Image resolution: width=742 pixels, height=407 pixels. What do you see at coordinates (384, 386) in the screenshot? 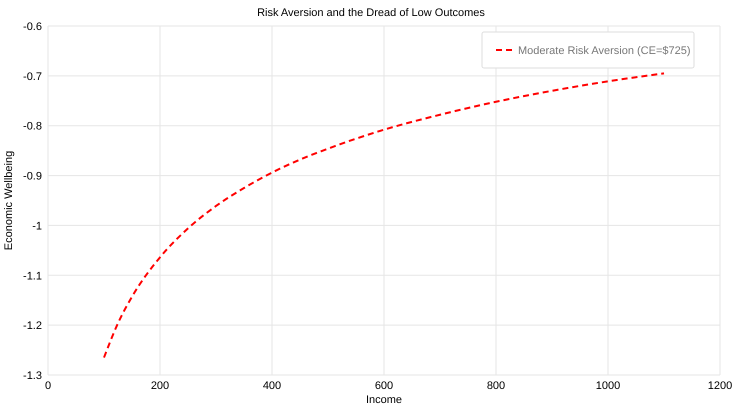
I see `x-tick-label: 600` at bounding box center [384, 386].